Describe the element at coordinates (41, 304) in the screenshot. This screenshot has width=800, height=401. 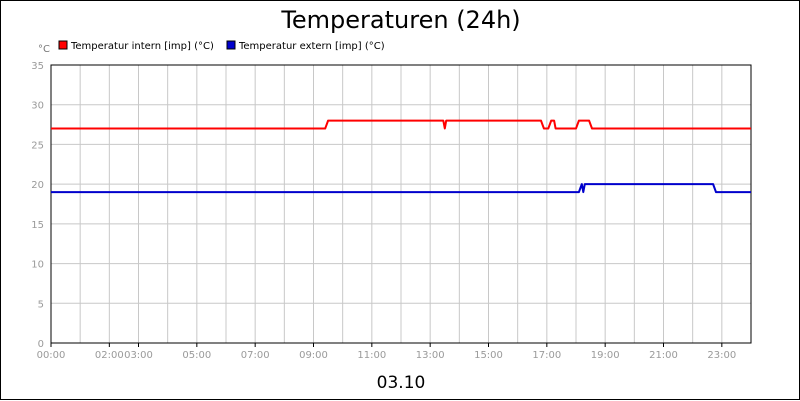
I see `y-tick-label: 5` at that location.